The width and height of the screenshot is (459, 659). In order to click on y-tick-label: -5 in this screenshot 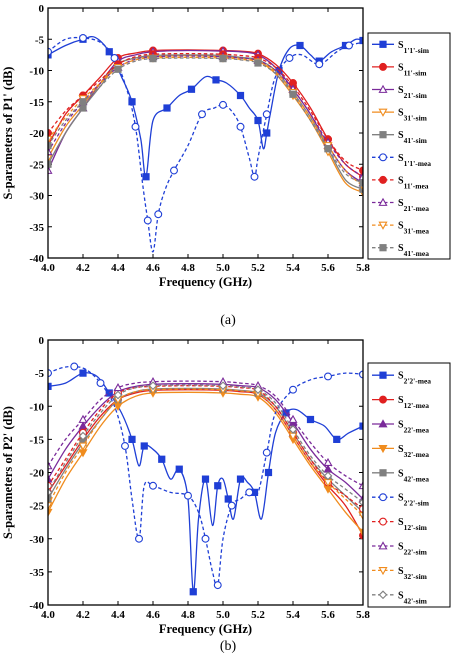, I will do `click(40, 40)`.